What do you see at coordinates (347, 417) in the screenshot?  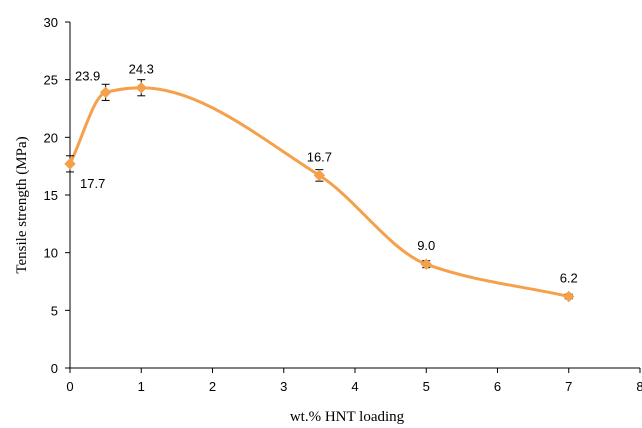 I see `x-axis-label: wt.% HNT loading` at bounding box center [347, 417].